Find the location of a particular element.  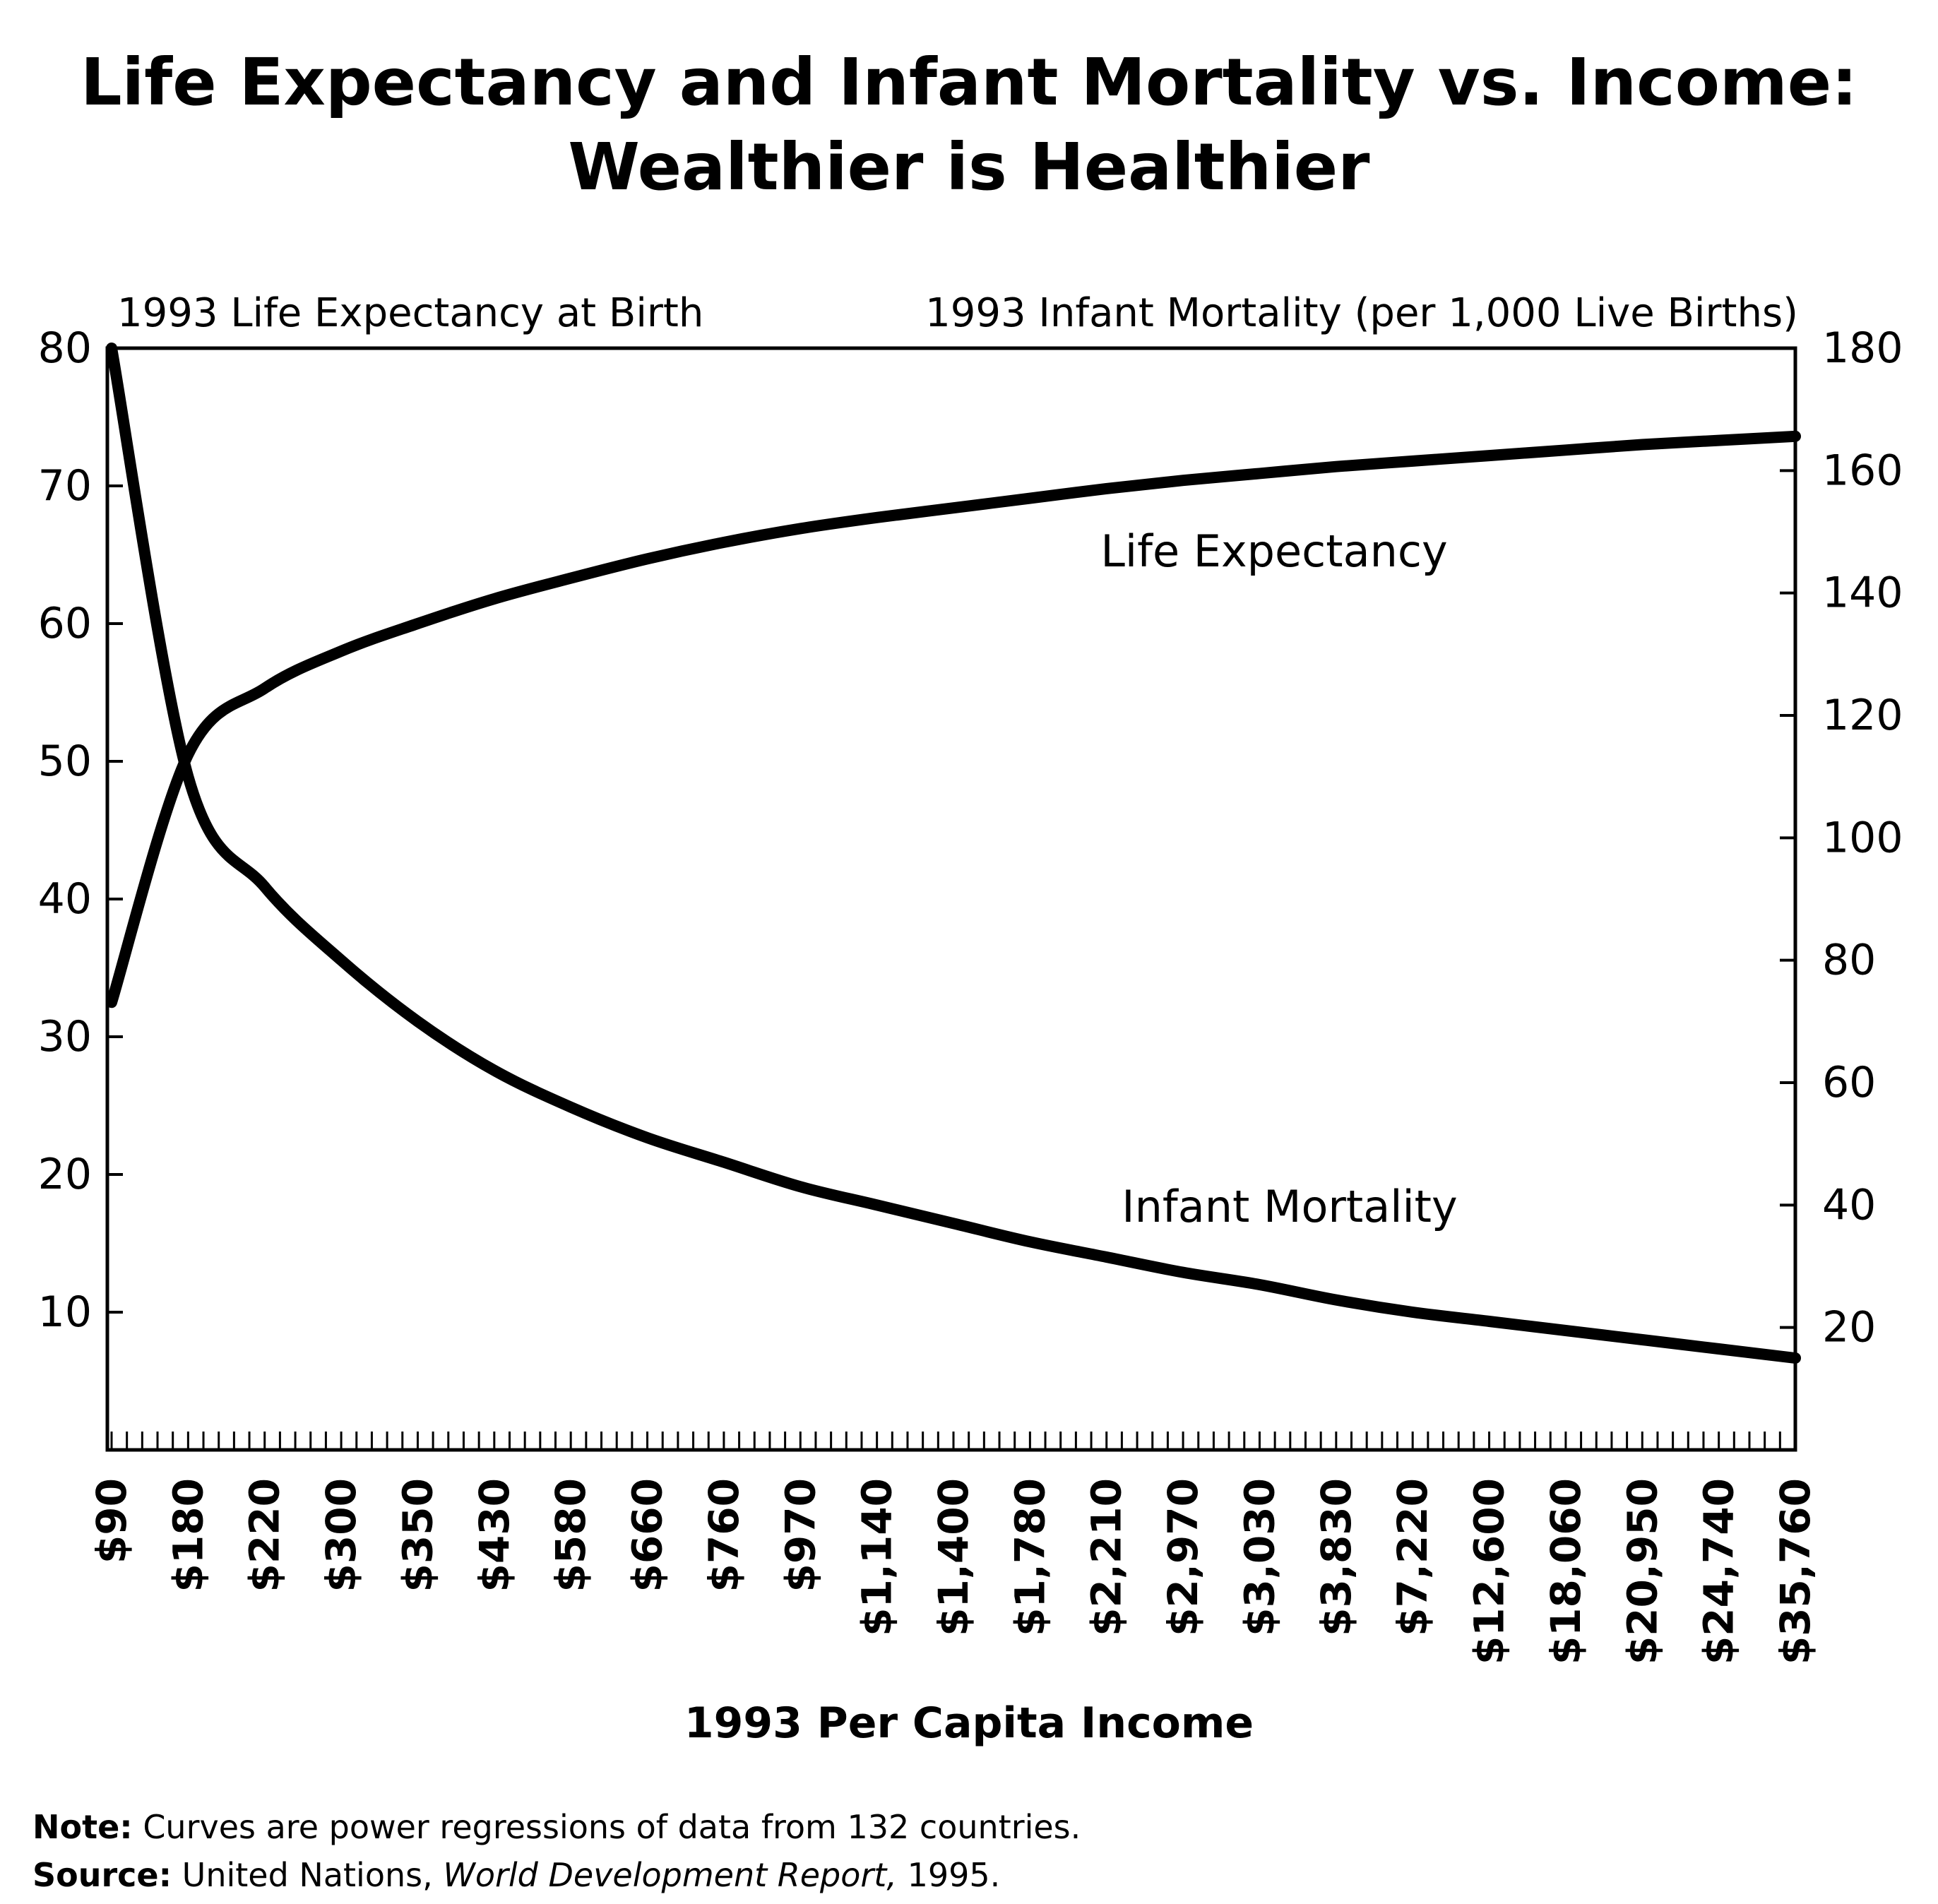

x-tick-label: $2,970 is located at coordinates (1183, 1557).